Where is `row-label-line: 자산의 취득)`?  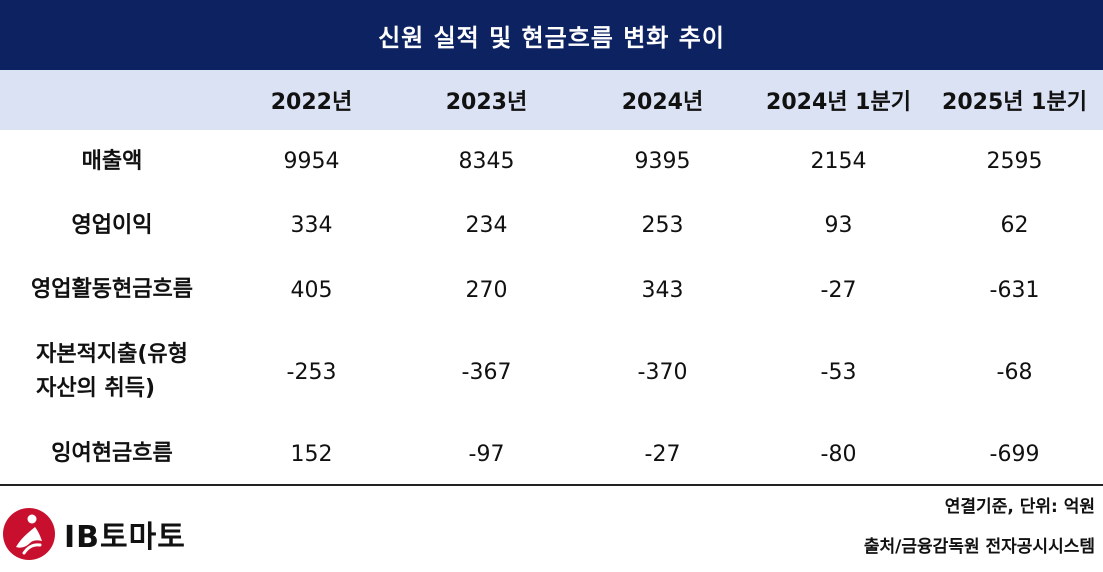
row-label-line: 자산의 취득) is located at coordinates (96, 388).